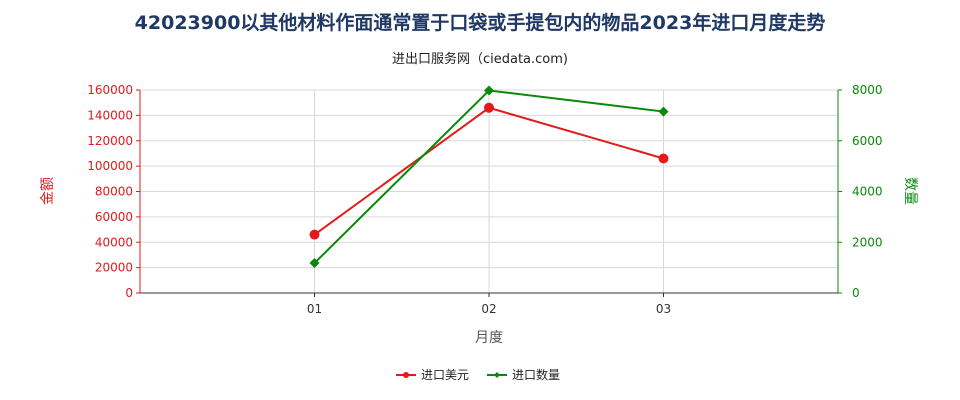 The width and height of the screenshot is (960, 400). Describe the element at coordinates (129, 293) in the screenshot. I see `y-left-tick-label: 0` at that location.